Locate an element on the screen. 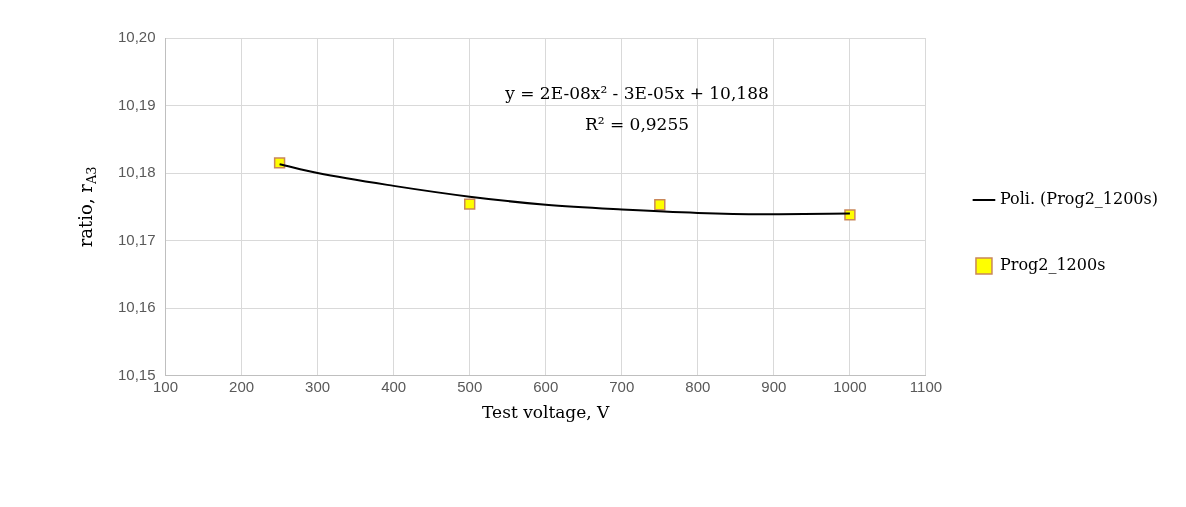 The height and width of the screenshot is (507, 1186). legend-label: Poli. (Prog2_1200s) is located at coordinates (1079, 199).